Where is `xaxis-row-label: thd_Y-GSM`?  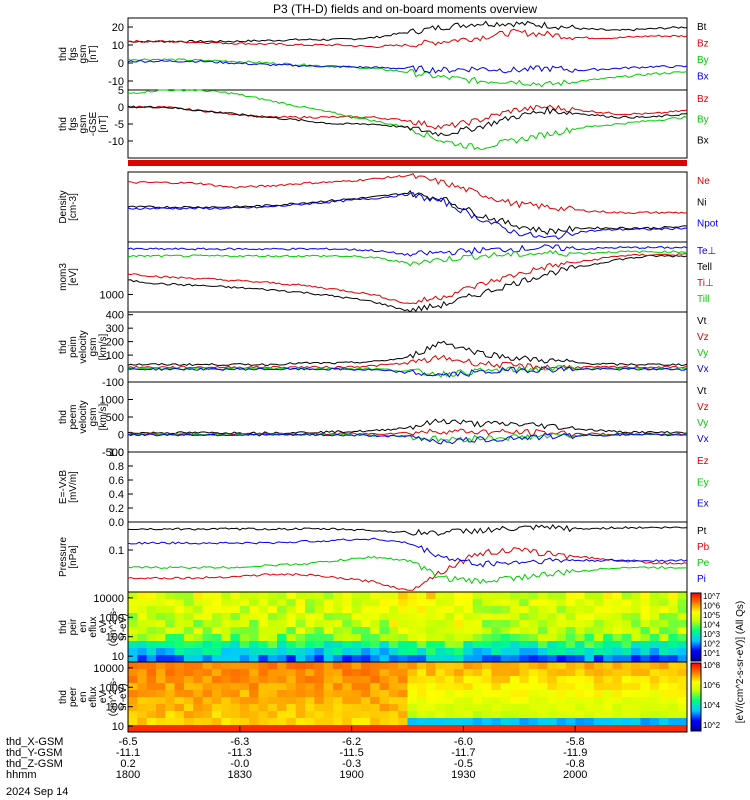
xaxis-row-label: thd_Y-GSM is located at coordinates (34, 753).